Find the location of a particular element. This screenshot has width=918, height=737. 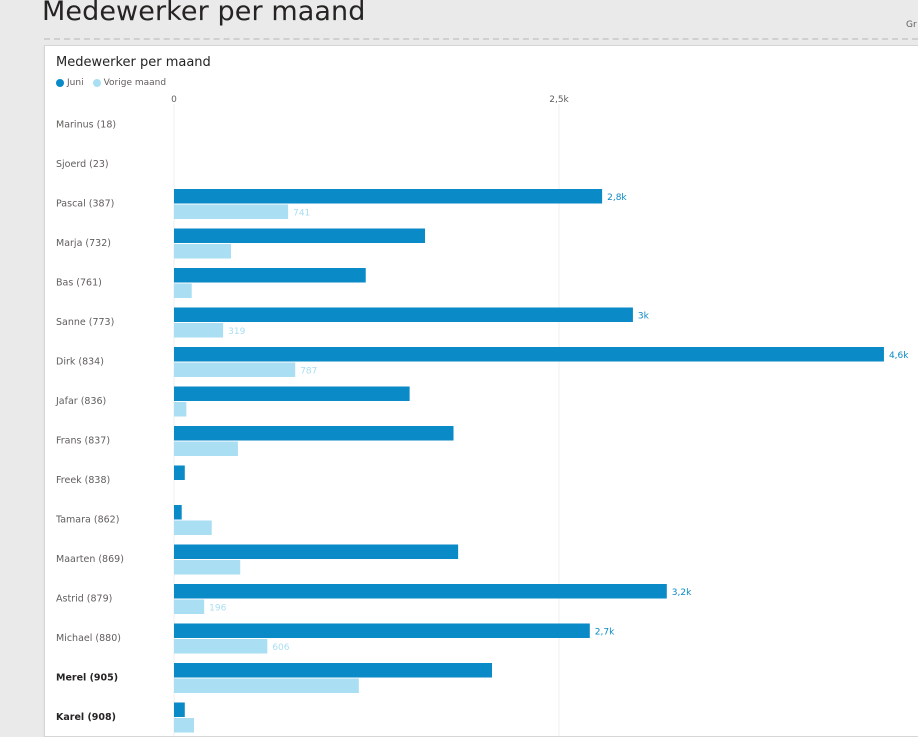

category-label: Pascal (387) is located at coordinates (85, 204).